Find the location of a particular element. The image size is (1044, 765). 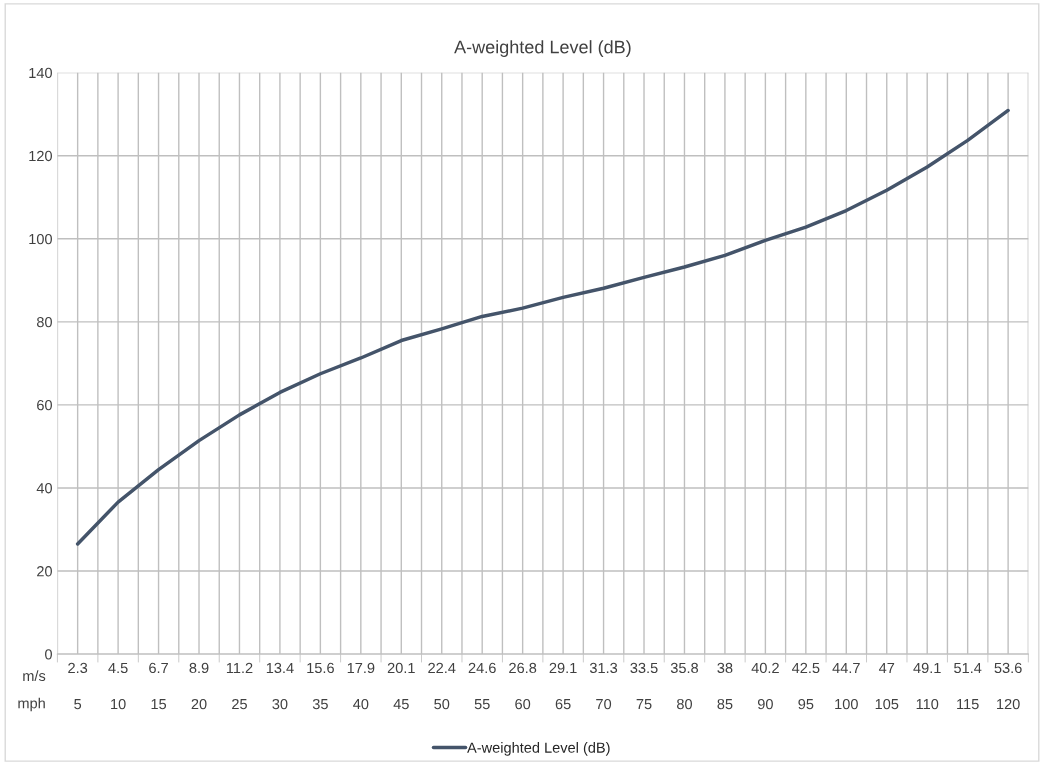

x-tick-label: 51.4 is located at coordinates (968, 668).